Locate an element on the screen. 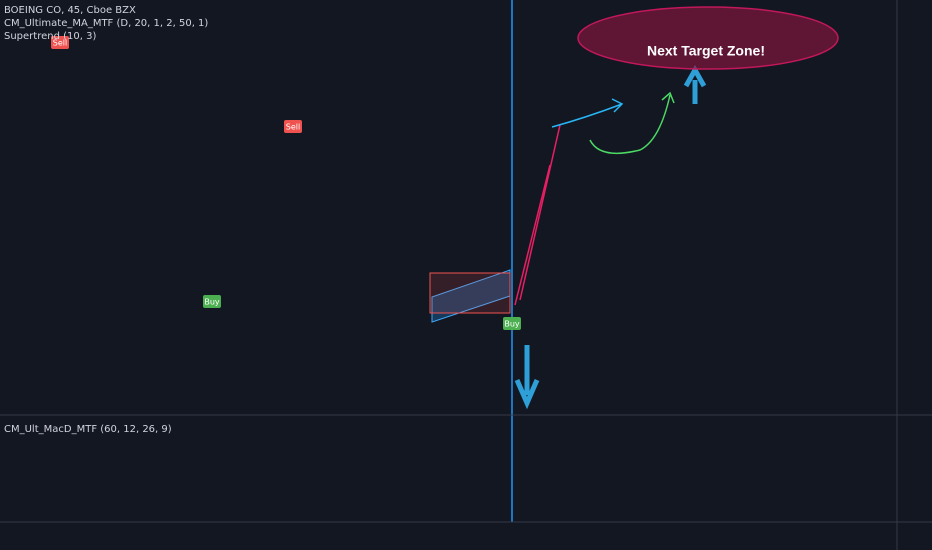  target-zone is located at coordinates (708, 38).